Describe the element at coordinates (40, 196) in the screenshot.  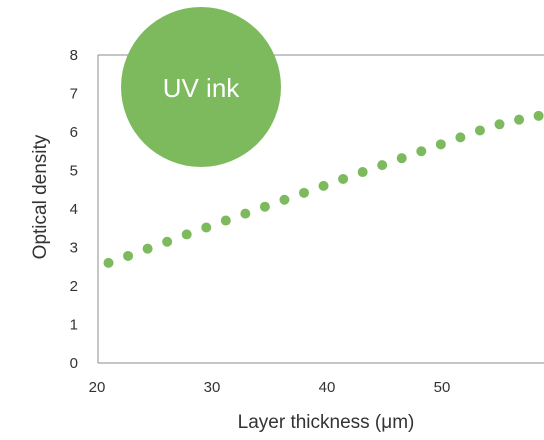
I see `y-axis-title: Optical density` at that location.